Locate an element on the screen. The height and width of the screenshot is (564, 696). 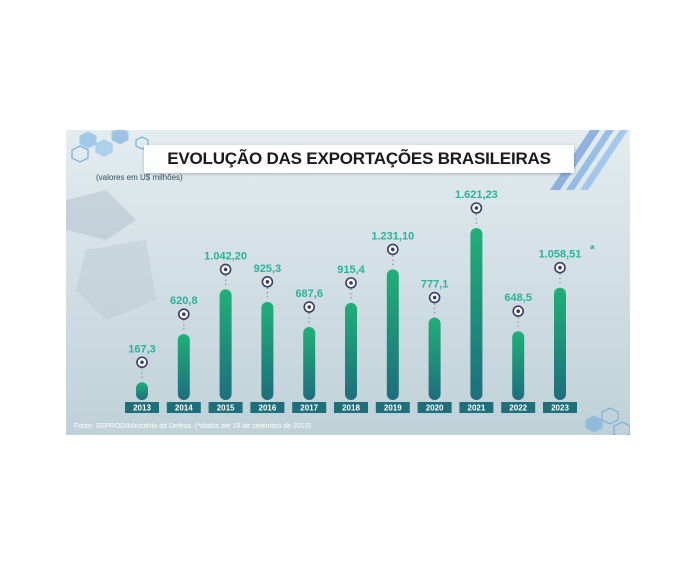
year-tag-2015 is located at coordinates (225, 407).